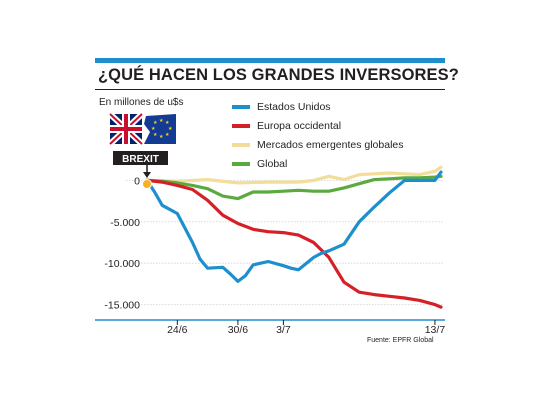 The image size is (540, 405). I want to click on brexit-label: BREXIT, so click(140, 159).